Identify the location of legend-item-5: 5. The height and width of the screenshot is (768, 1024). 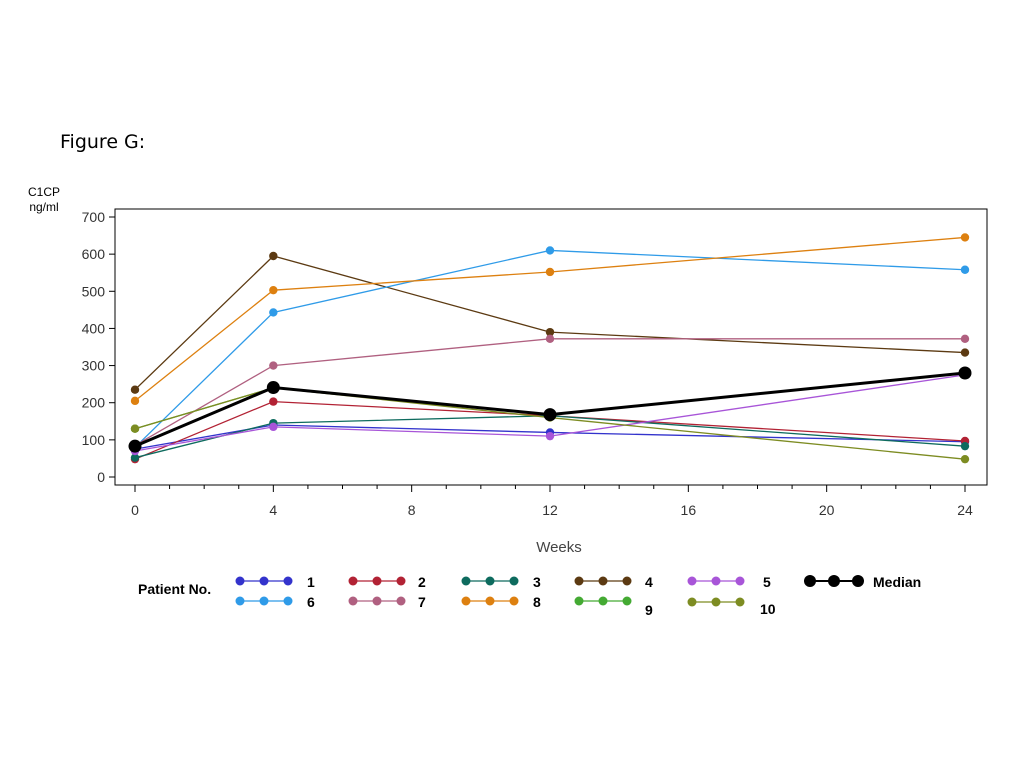
(729, 582).